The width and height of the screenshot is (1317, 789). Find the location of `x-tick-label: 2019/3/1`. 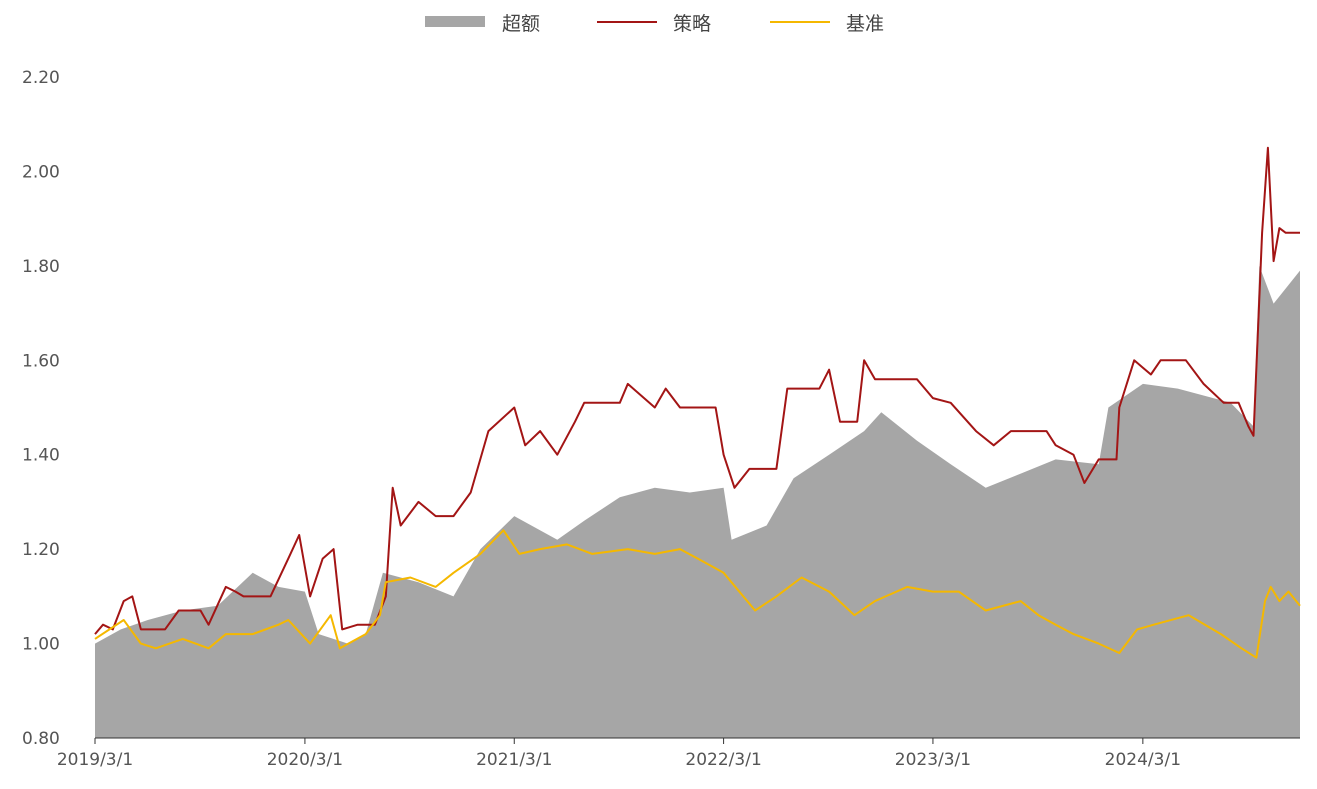

x-tick-label: 2019/3/1 is located at coordinates (95, 760).